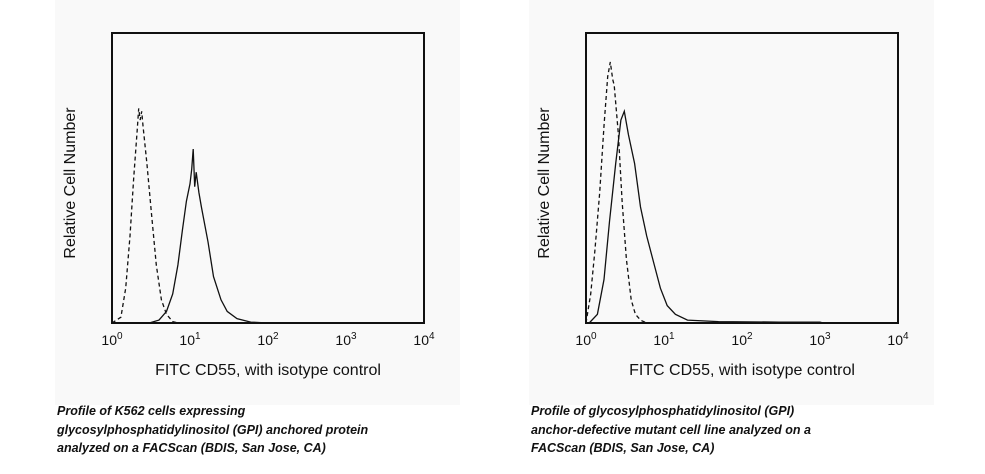 The width and height of the screenshot is (985, 474). Describe the element at coordinates (623, 448) in the screenshot. I see `caption-line: FACScan (BDIS, San Jose, CA)` at that location.